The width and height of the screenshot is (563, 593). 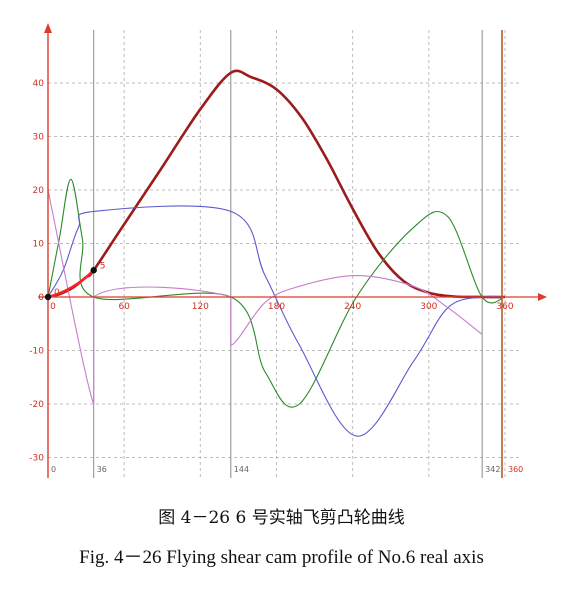 I want to click on key-point-label: 5, so click(x=103, y=266).